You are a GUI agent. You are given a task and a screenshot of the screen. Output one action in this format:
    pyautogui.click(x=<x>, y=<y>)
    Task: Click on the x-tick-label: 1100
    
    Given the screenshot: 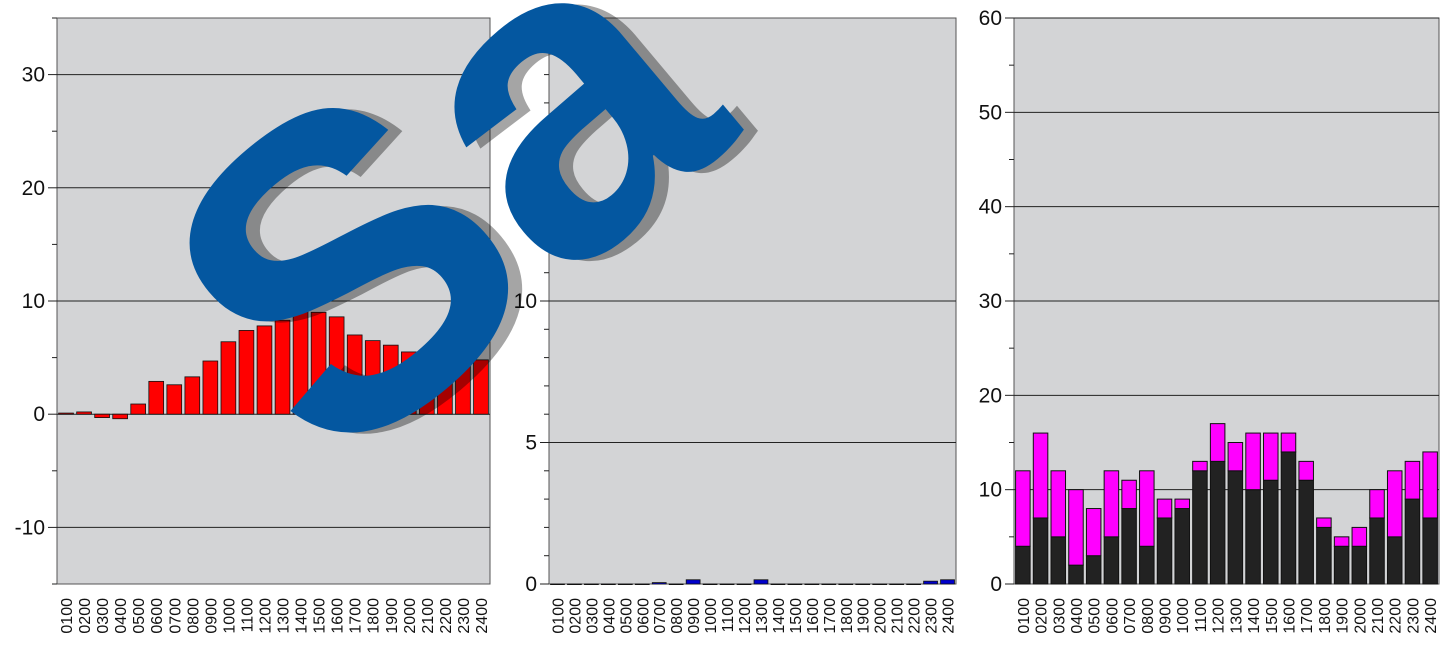 What is the action you would take?
    pyautogui.click(x=728, y=615)
    